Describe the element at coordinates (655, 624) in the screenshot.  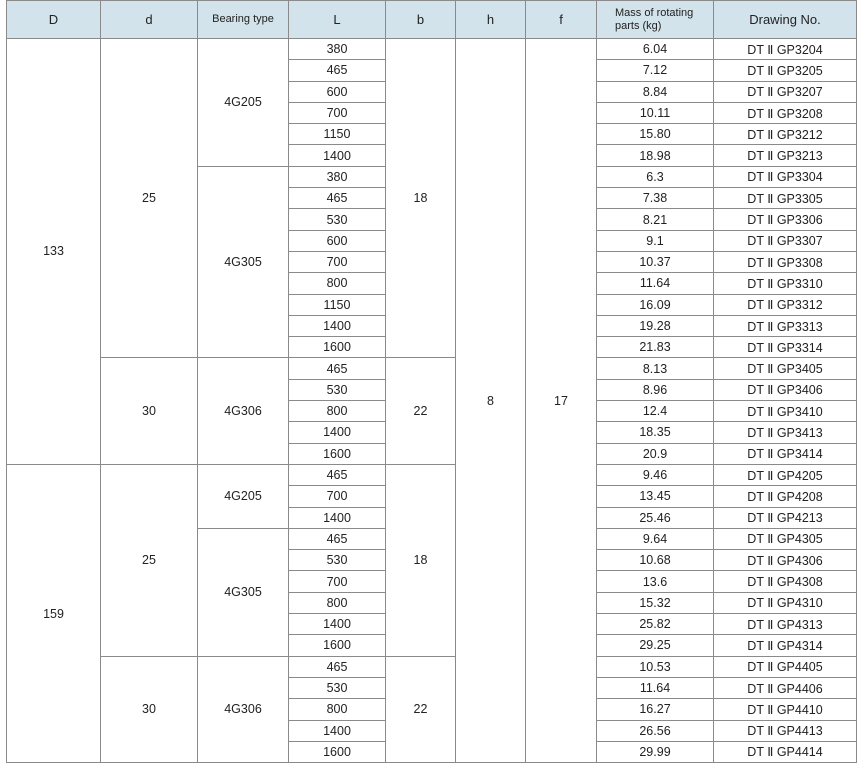
I see `cell-mass: 25.82` at that location.